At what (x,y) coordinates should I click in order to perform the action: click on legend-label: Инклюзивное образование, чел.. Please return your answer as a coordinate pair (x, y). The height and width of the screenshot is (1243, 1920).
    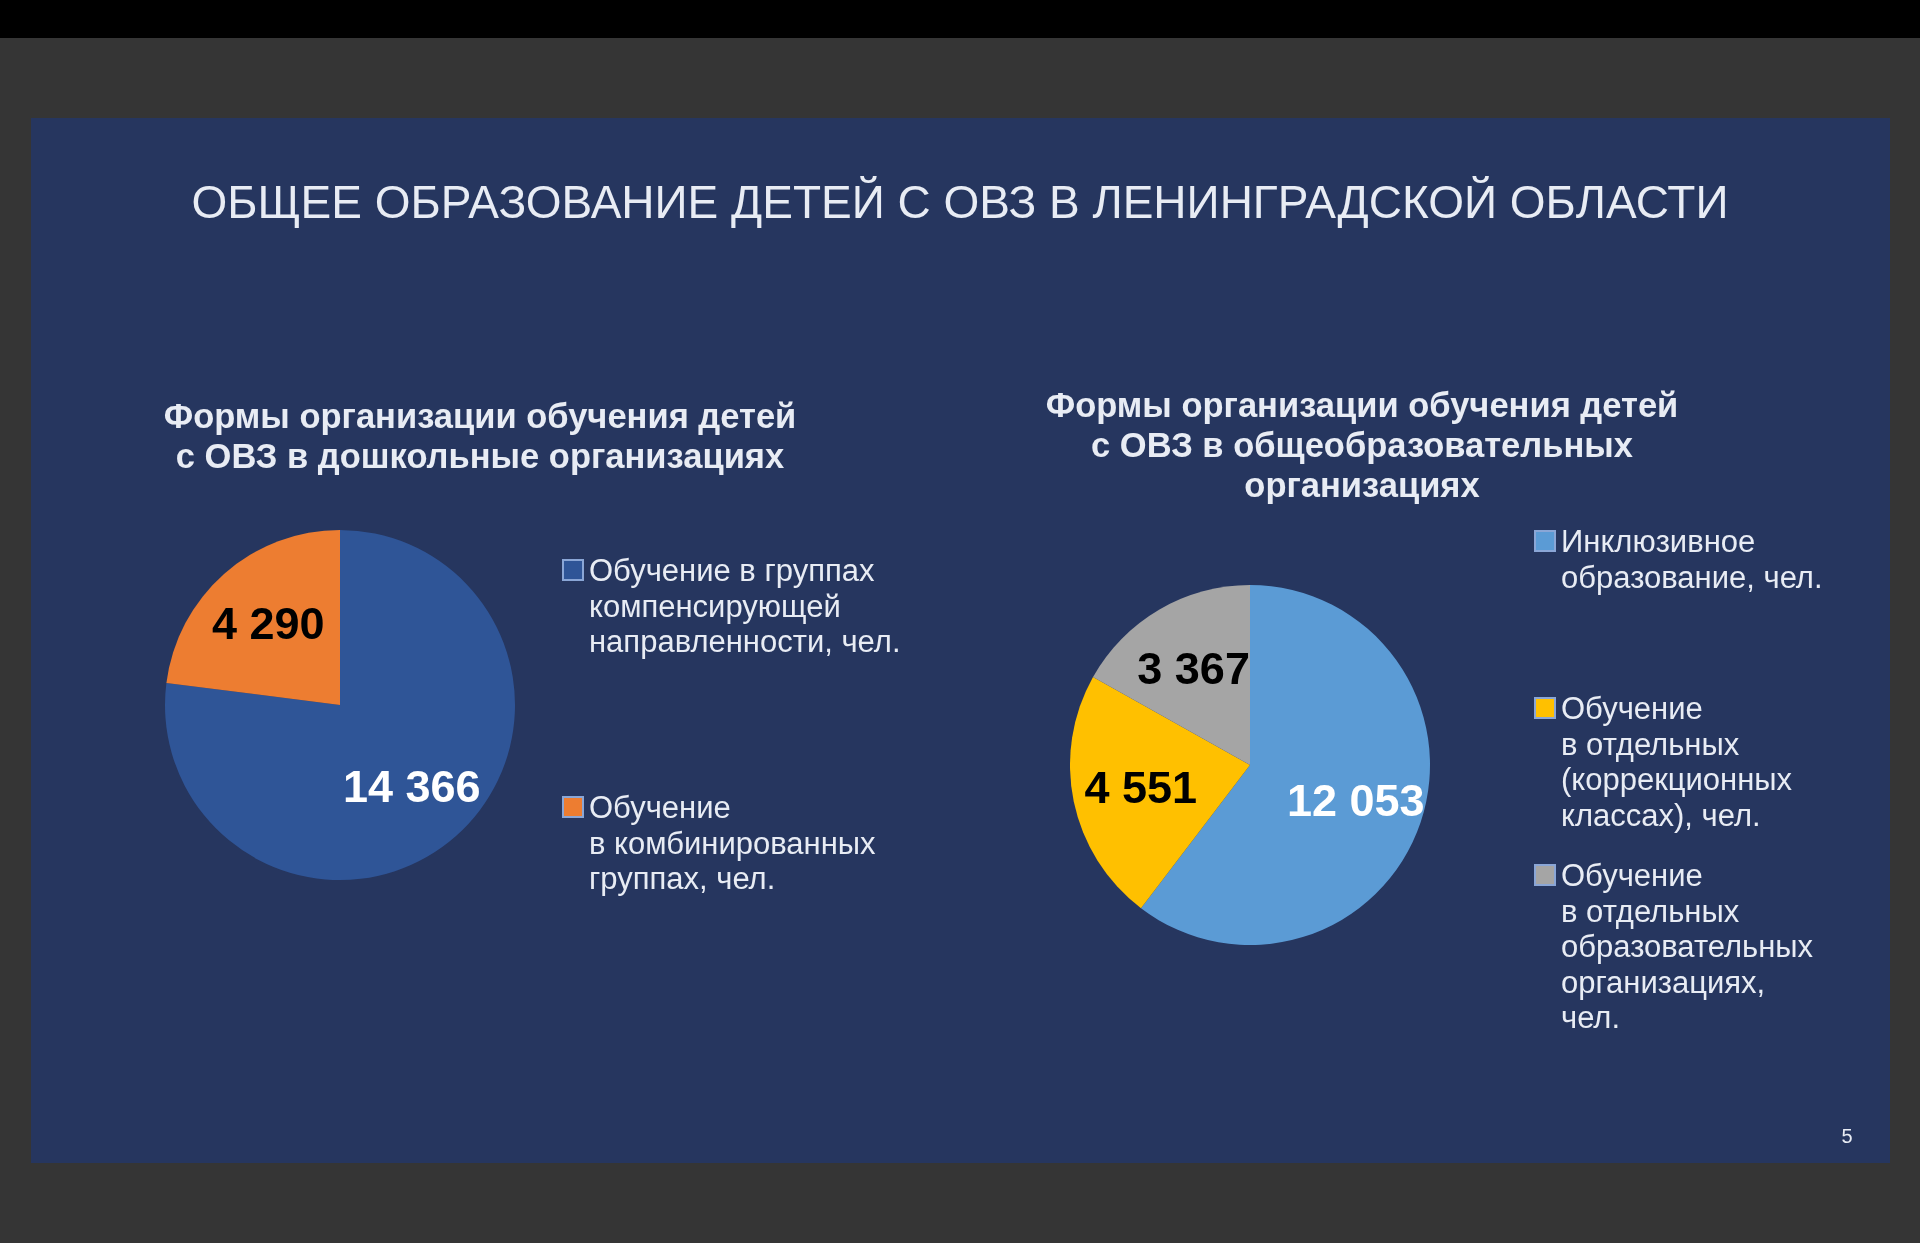
    Looking at the image, I should click on (1692, 559).